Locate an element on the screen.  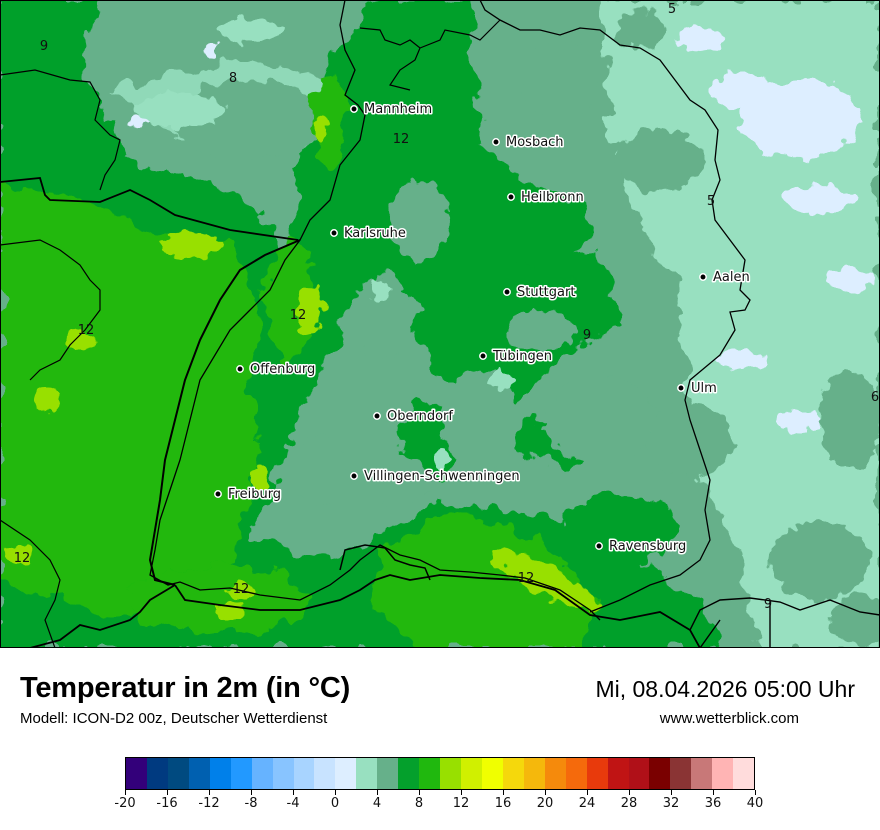
city-marker: Heilbronn is located at coordinates (546, 198).